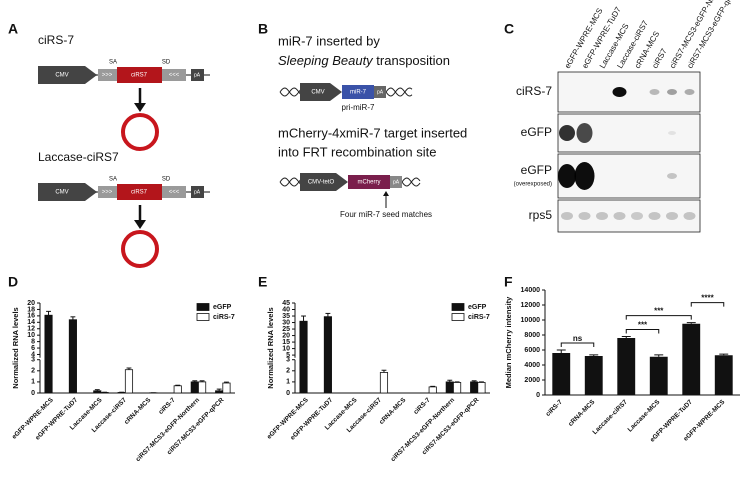 The height and width of the screenshot is (480, 748). Describe the element at coordinates (541, 215) in the screenshot. I see `row-label: rps5` at that location.